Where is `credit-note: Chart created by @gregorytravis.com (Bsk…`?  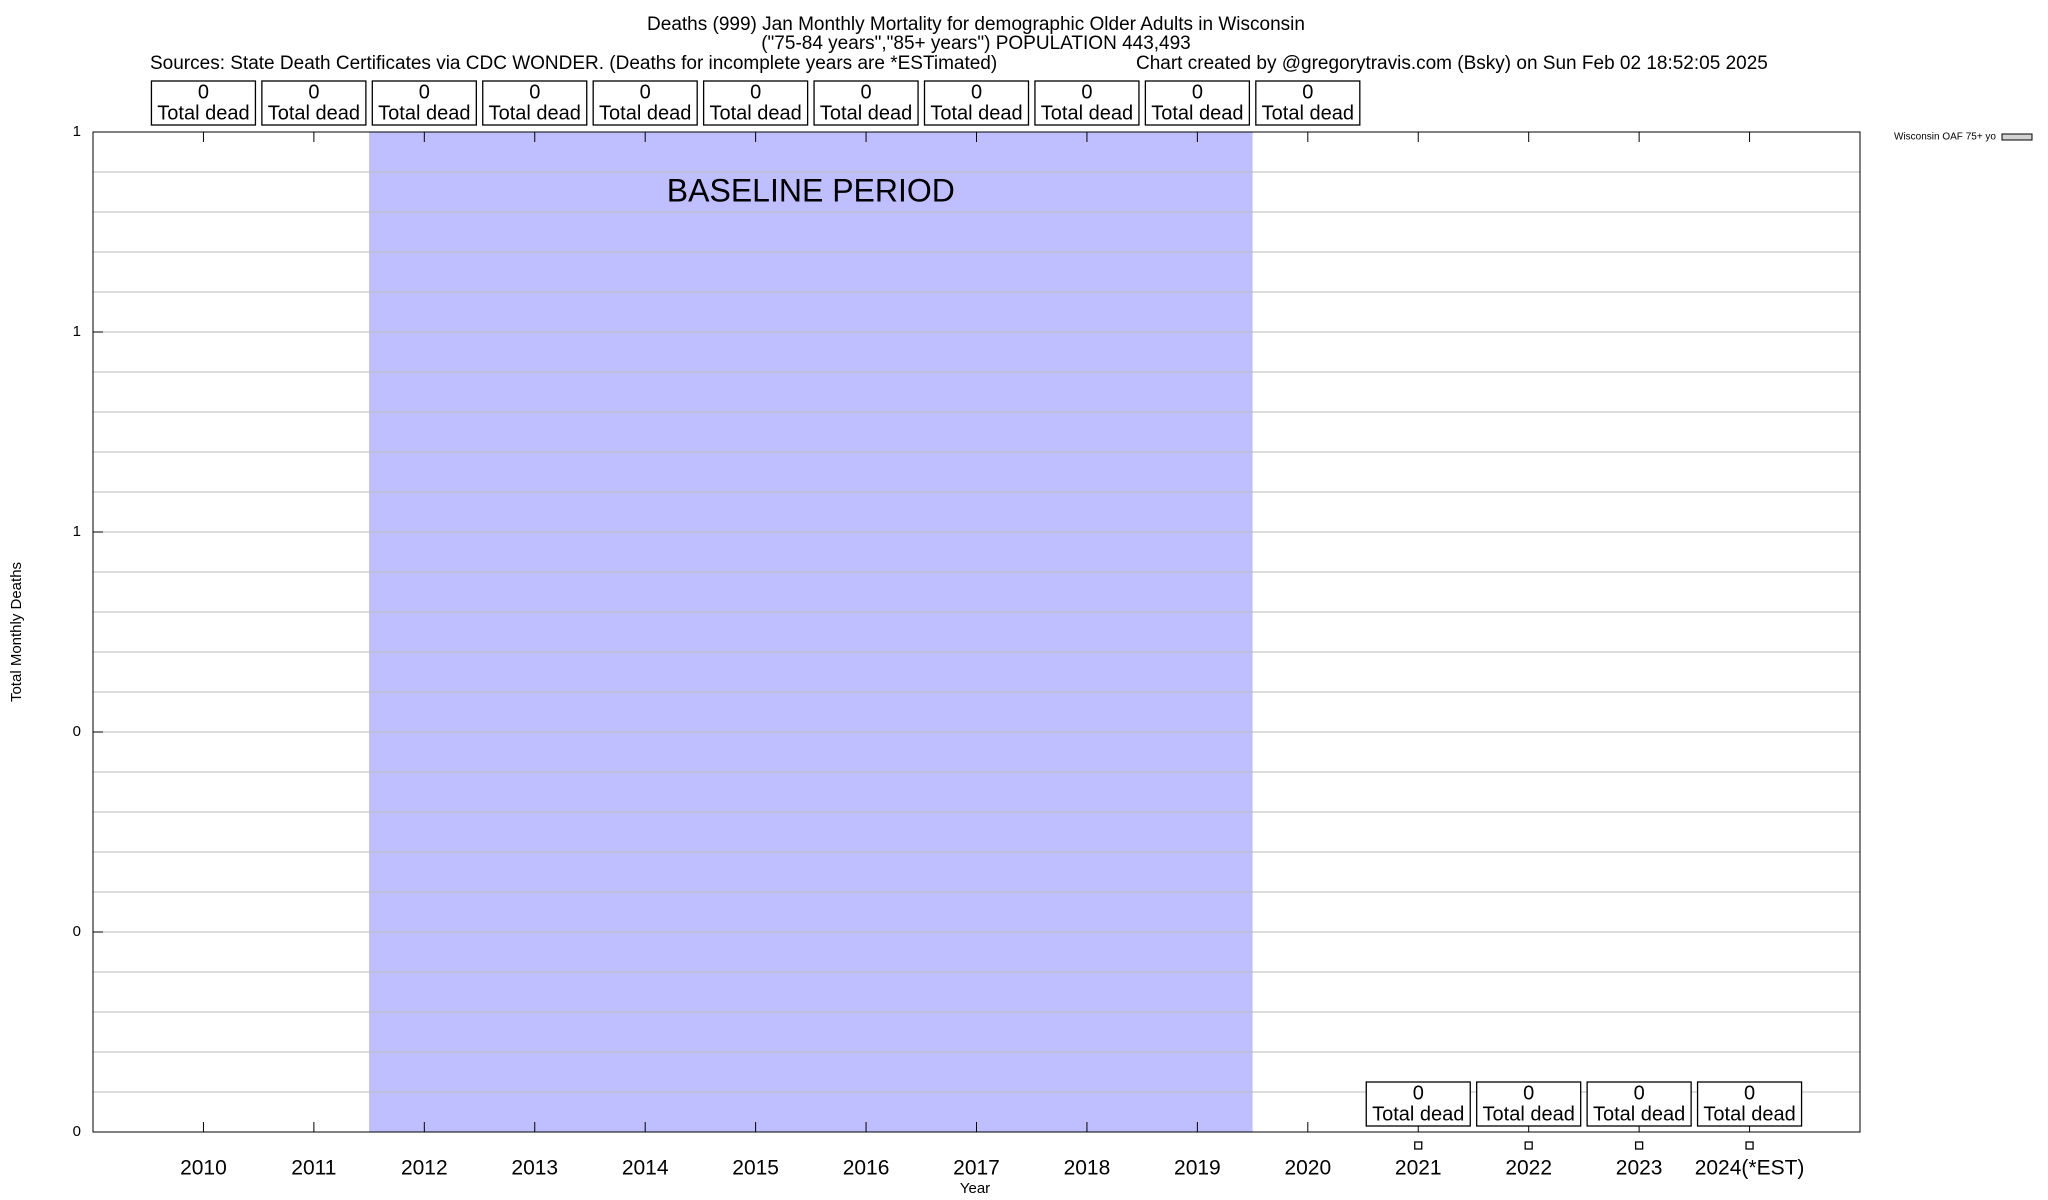 credit-note: Chart created by @gregorytravis.com (Bsk… is located at coordinates (1452, 63).